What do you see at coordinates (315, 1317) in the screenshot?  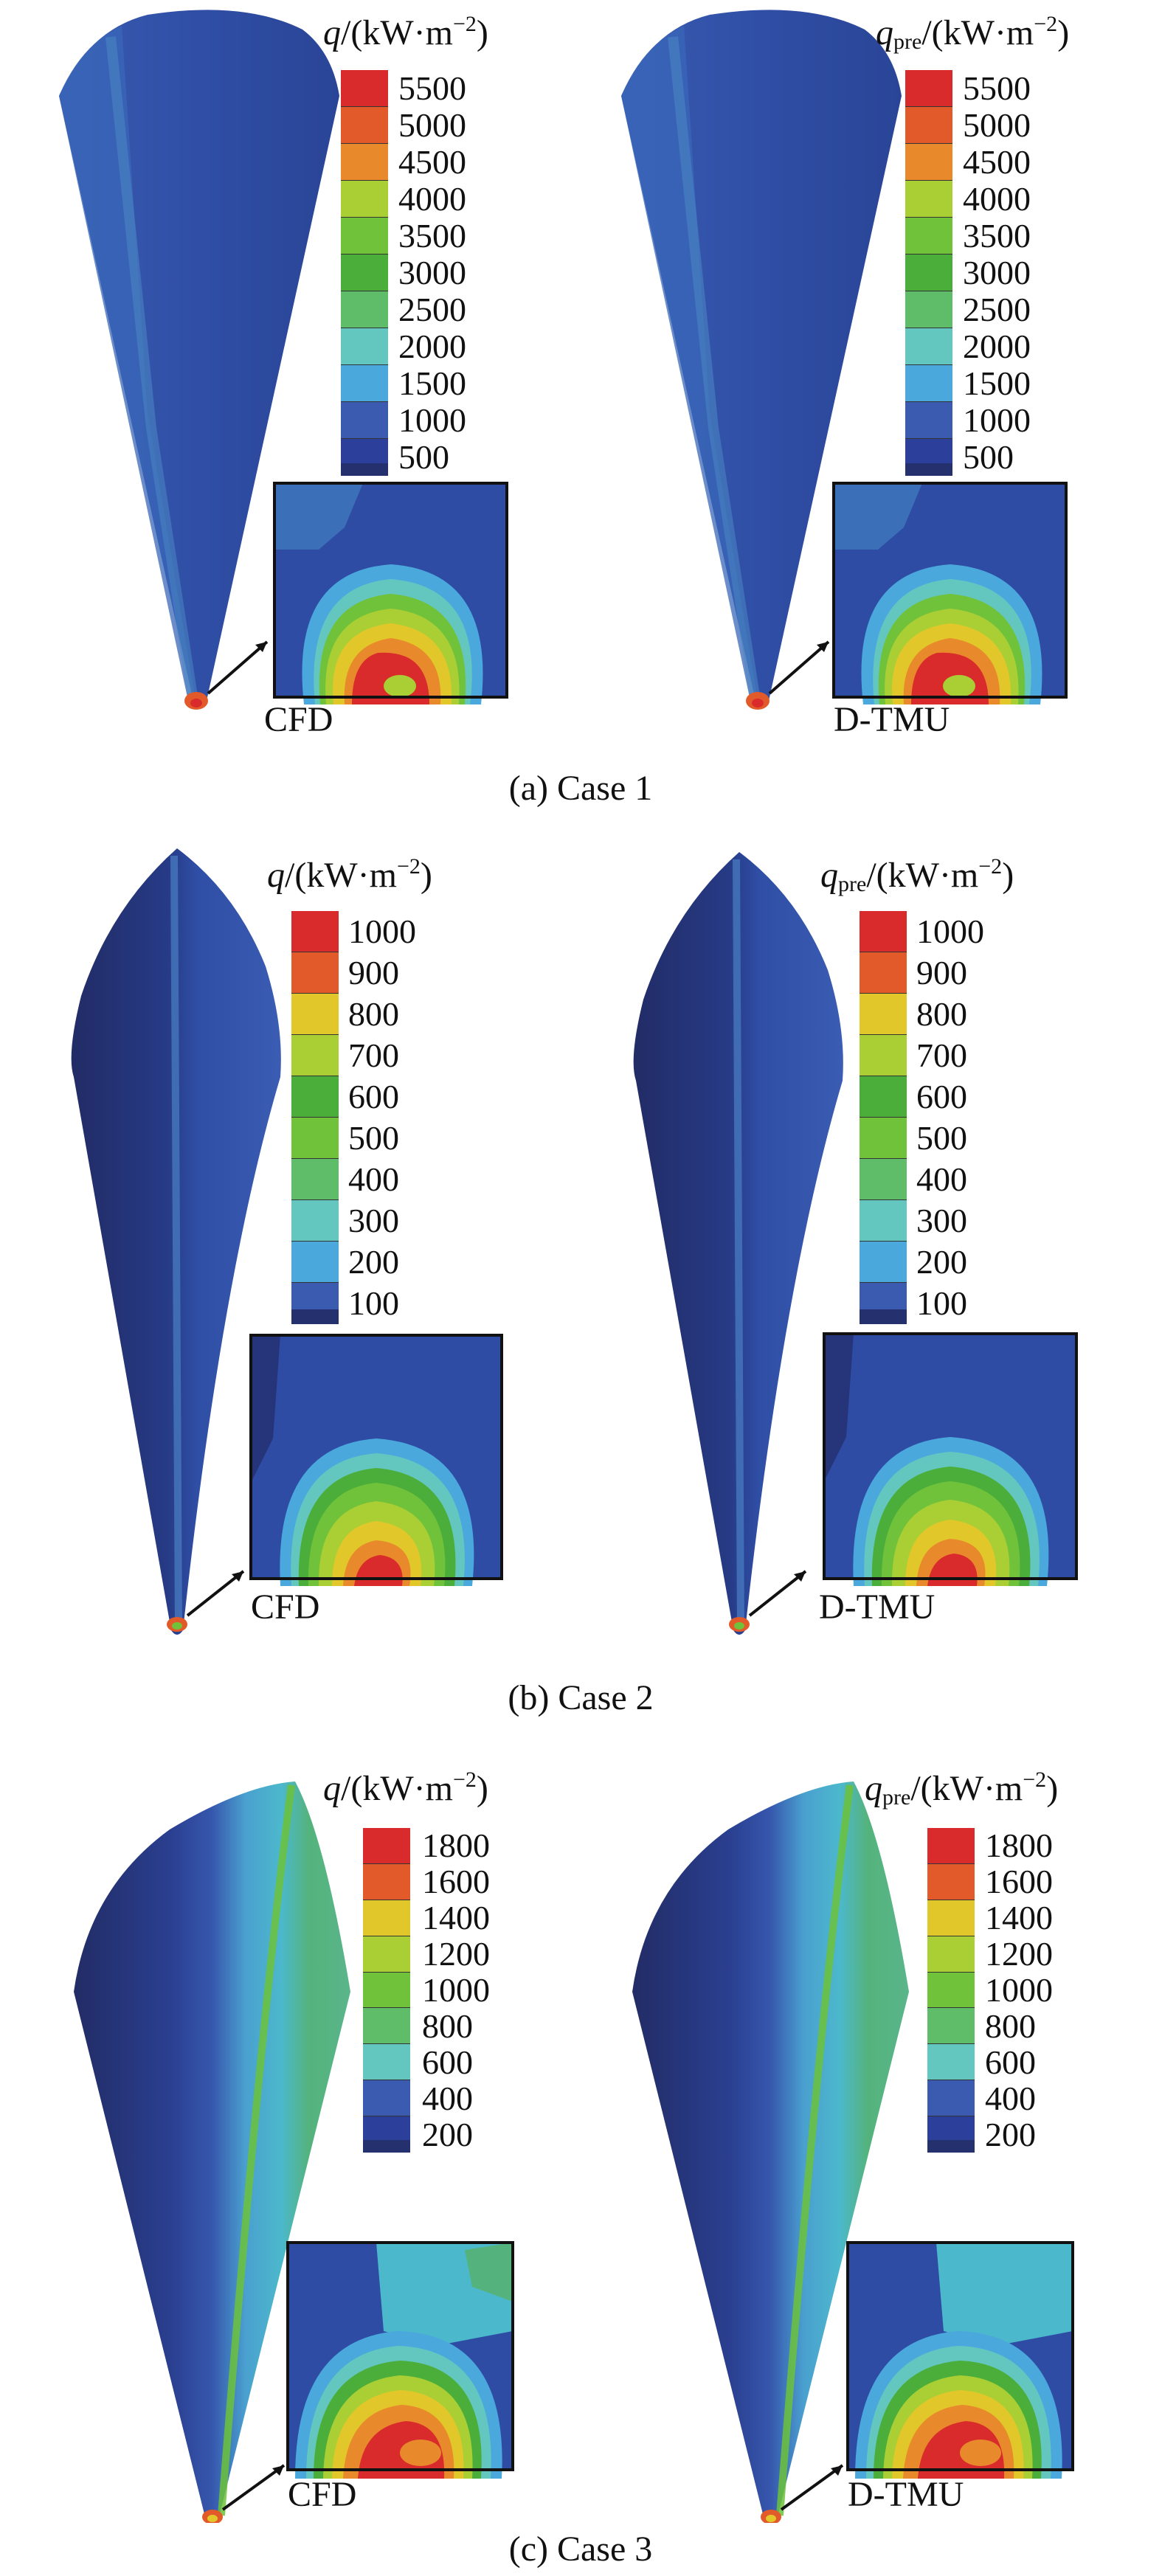 I see `case2-left-colorbar-tail` at bounding box center [315, 1317].